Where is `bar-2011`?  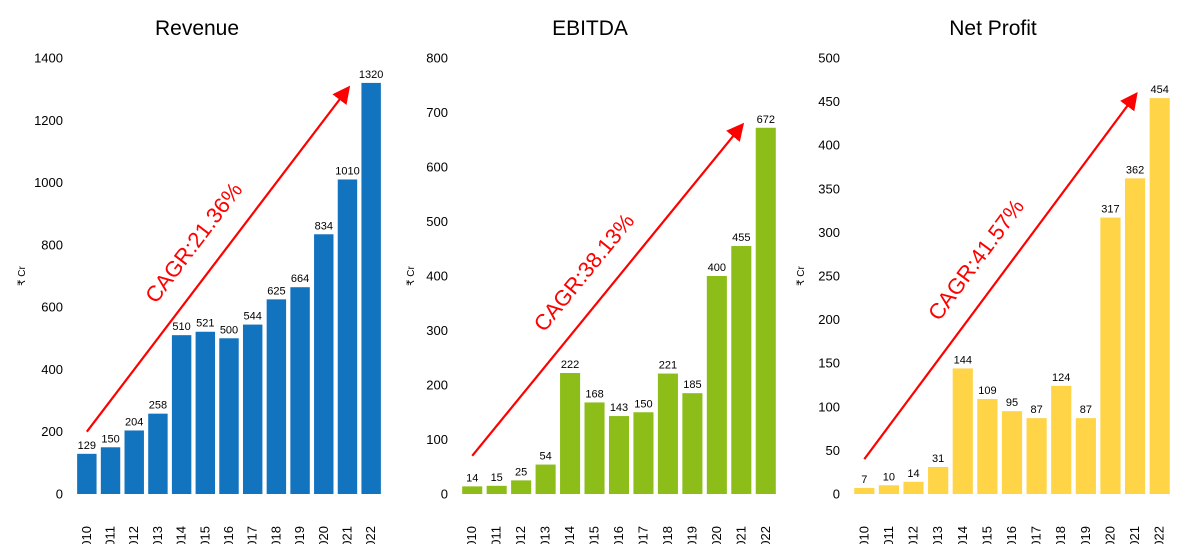 bar-2011 is located at coordinates (496, 489).